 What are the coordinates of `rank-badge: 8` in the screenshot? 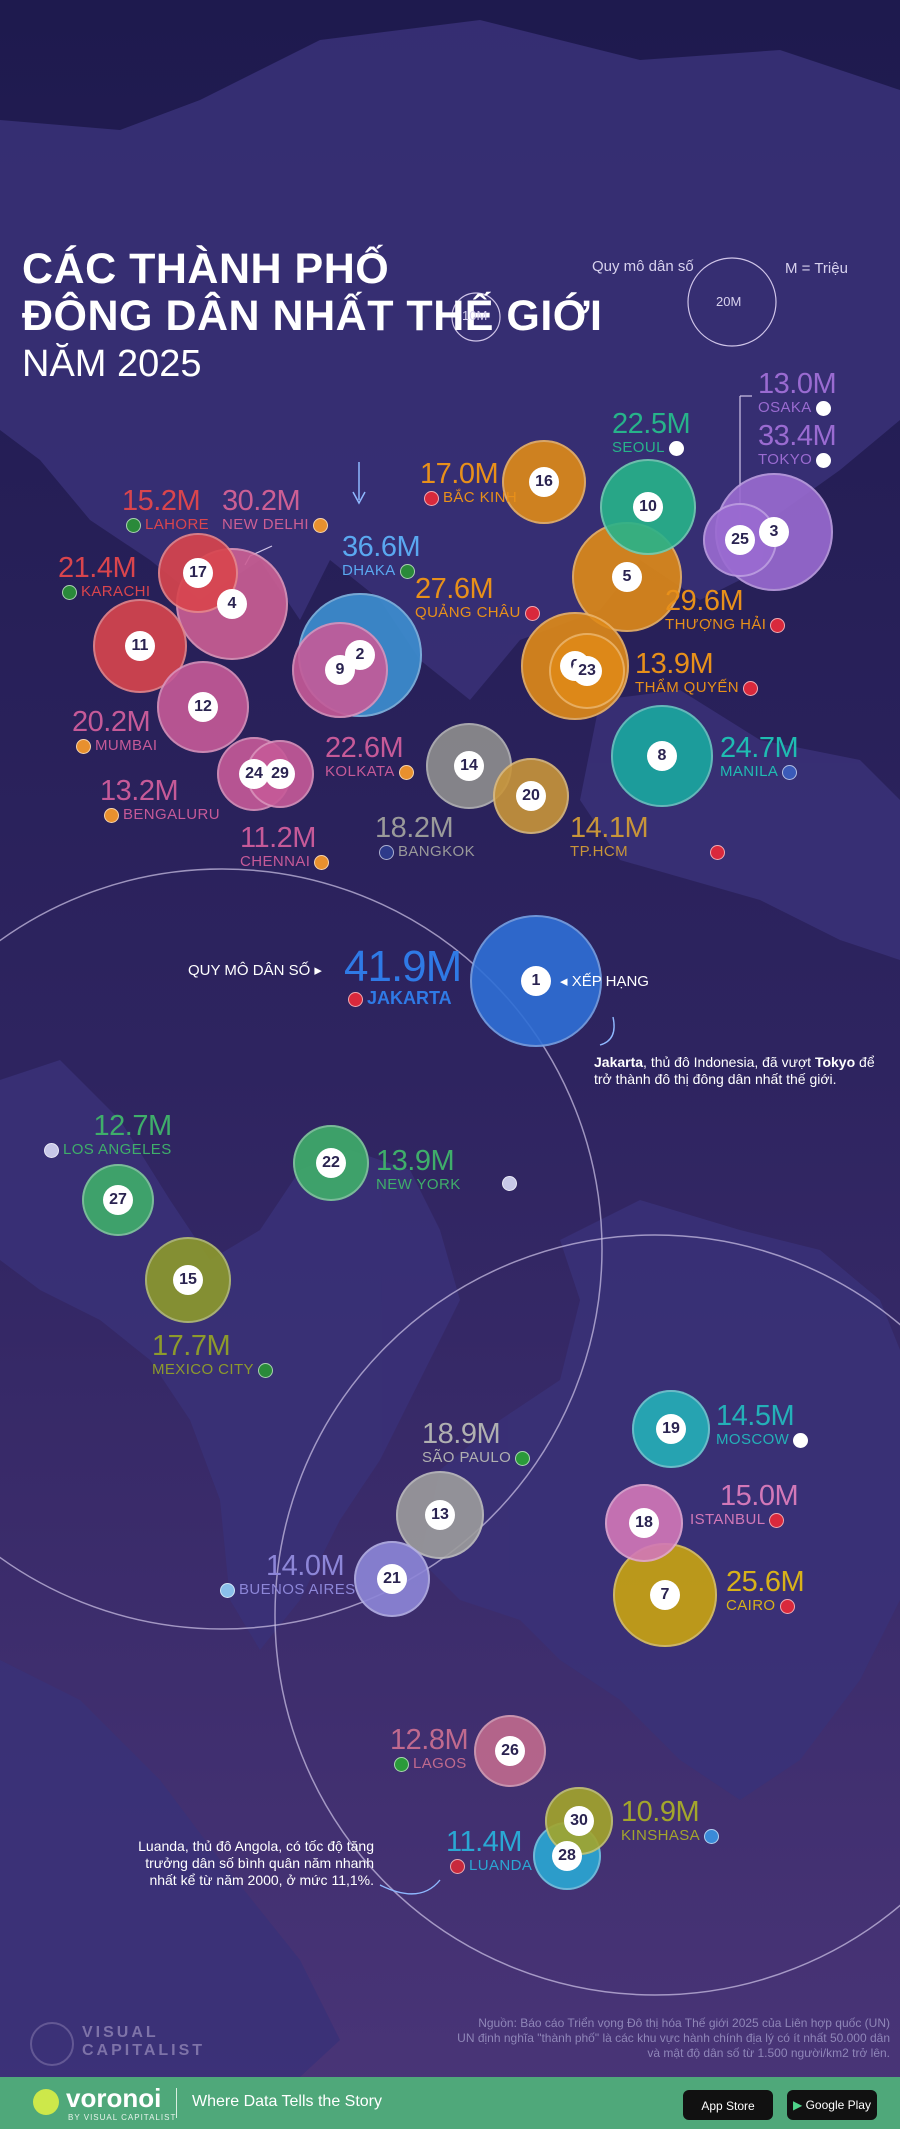 It's located at (662, 756).